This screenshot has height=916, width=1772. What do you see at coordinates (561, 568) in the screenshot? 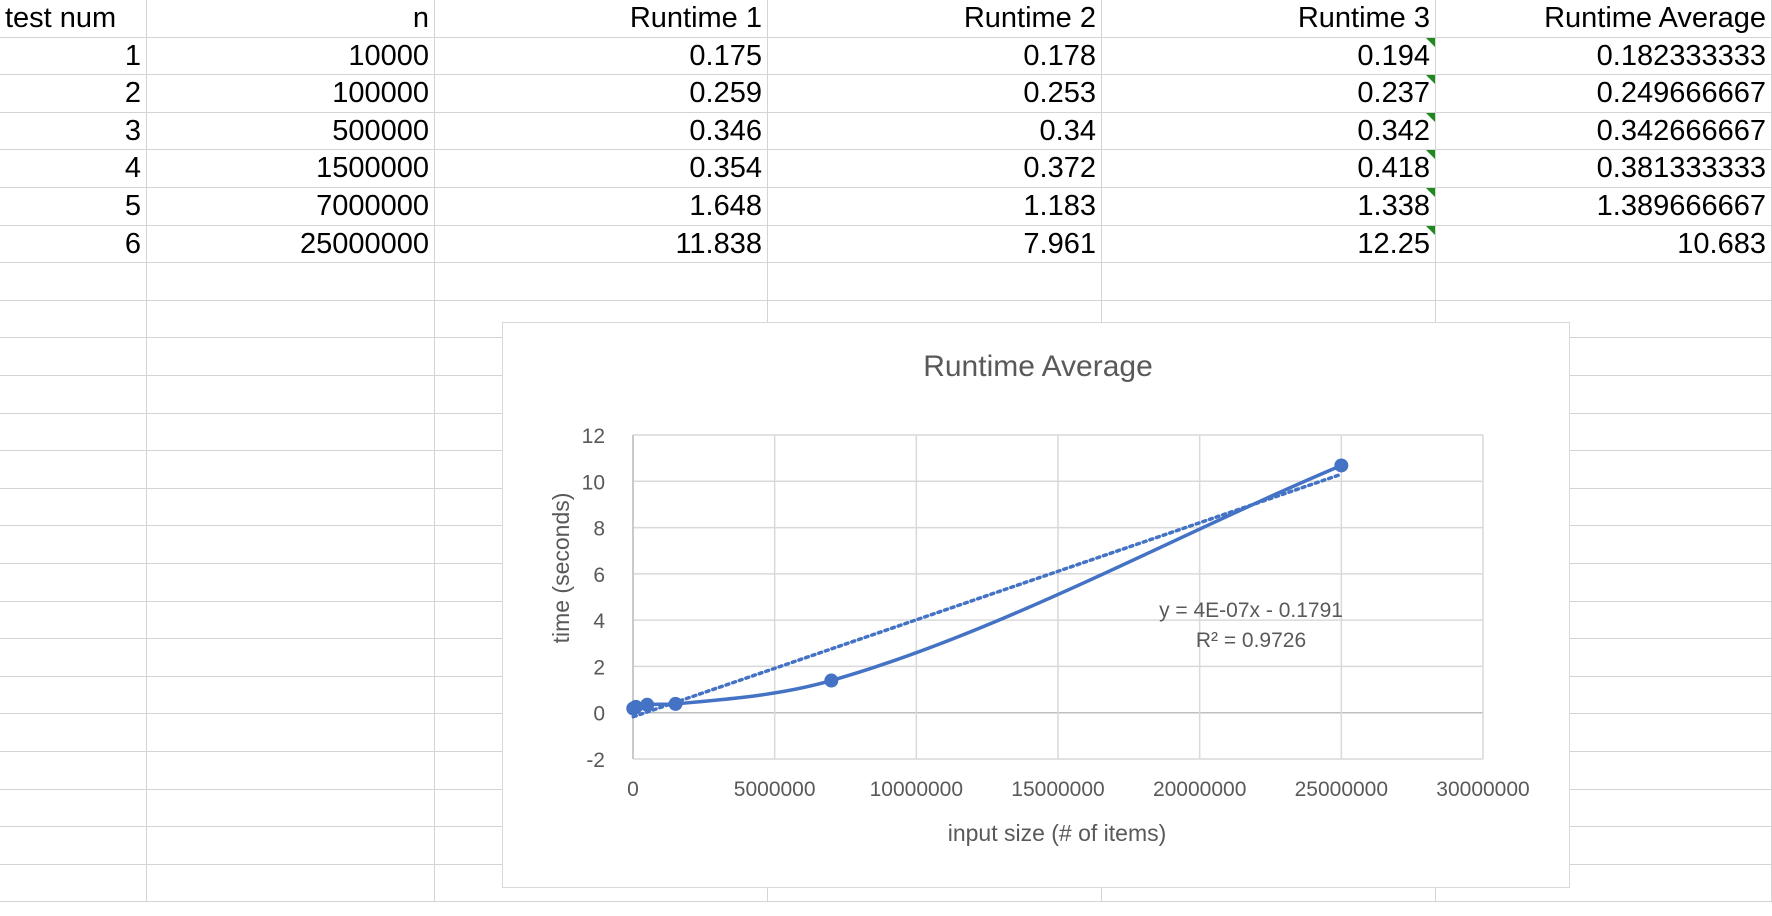
I see `y-axis-label: time (seconds)` at bounding box center [561, 568].